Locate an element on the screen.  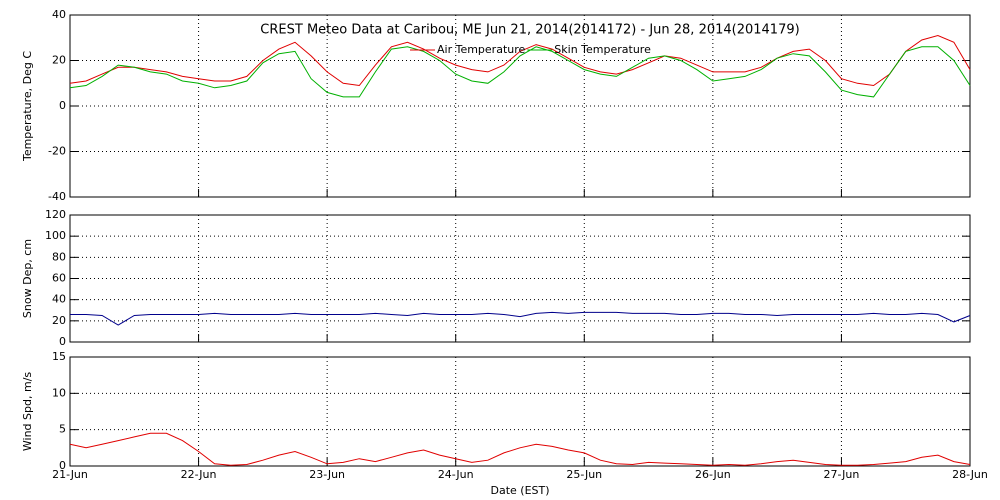
y-tick-label: -40 is located at coordinates (57, 196).